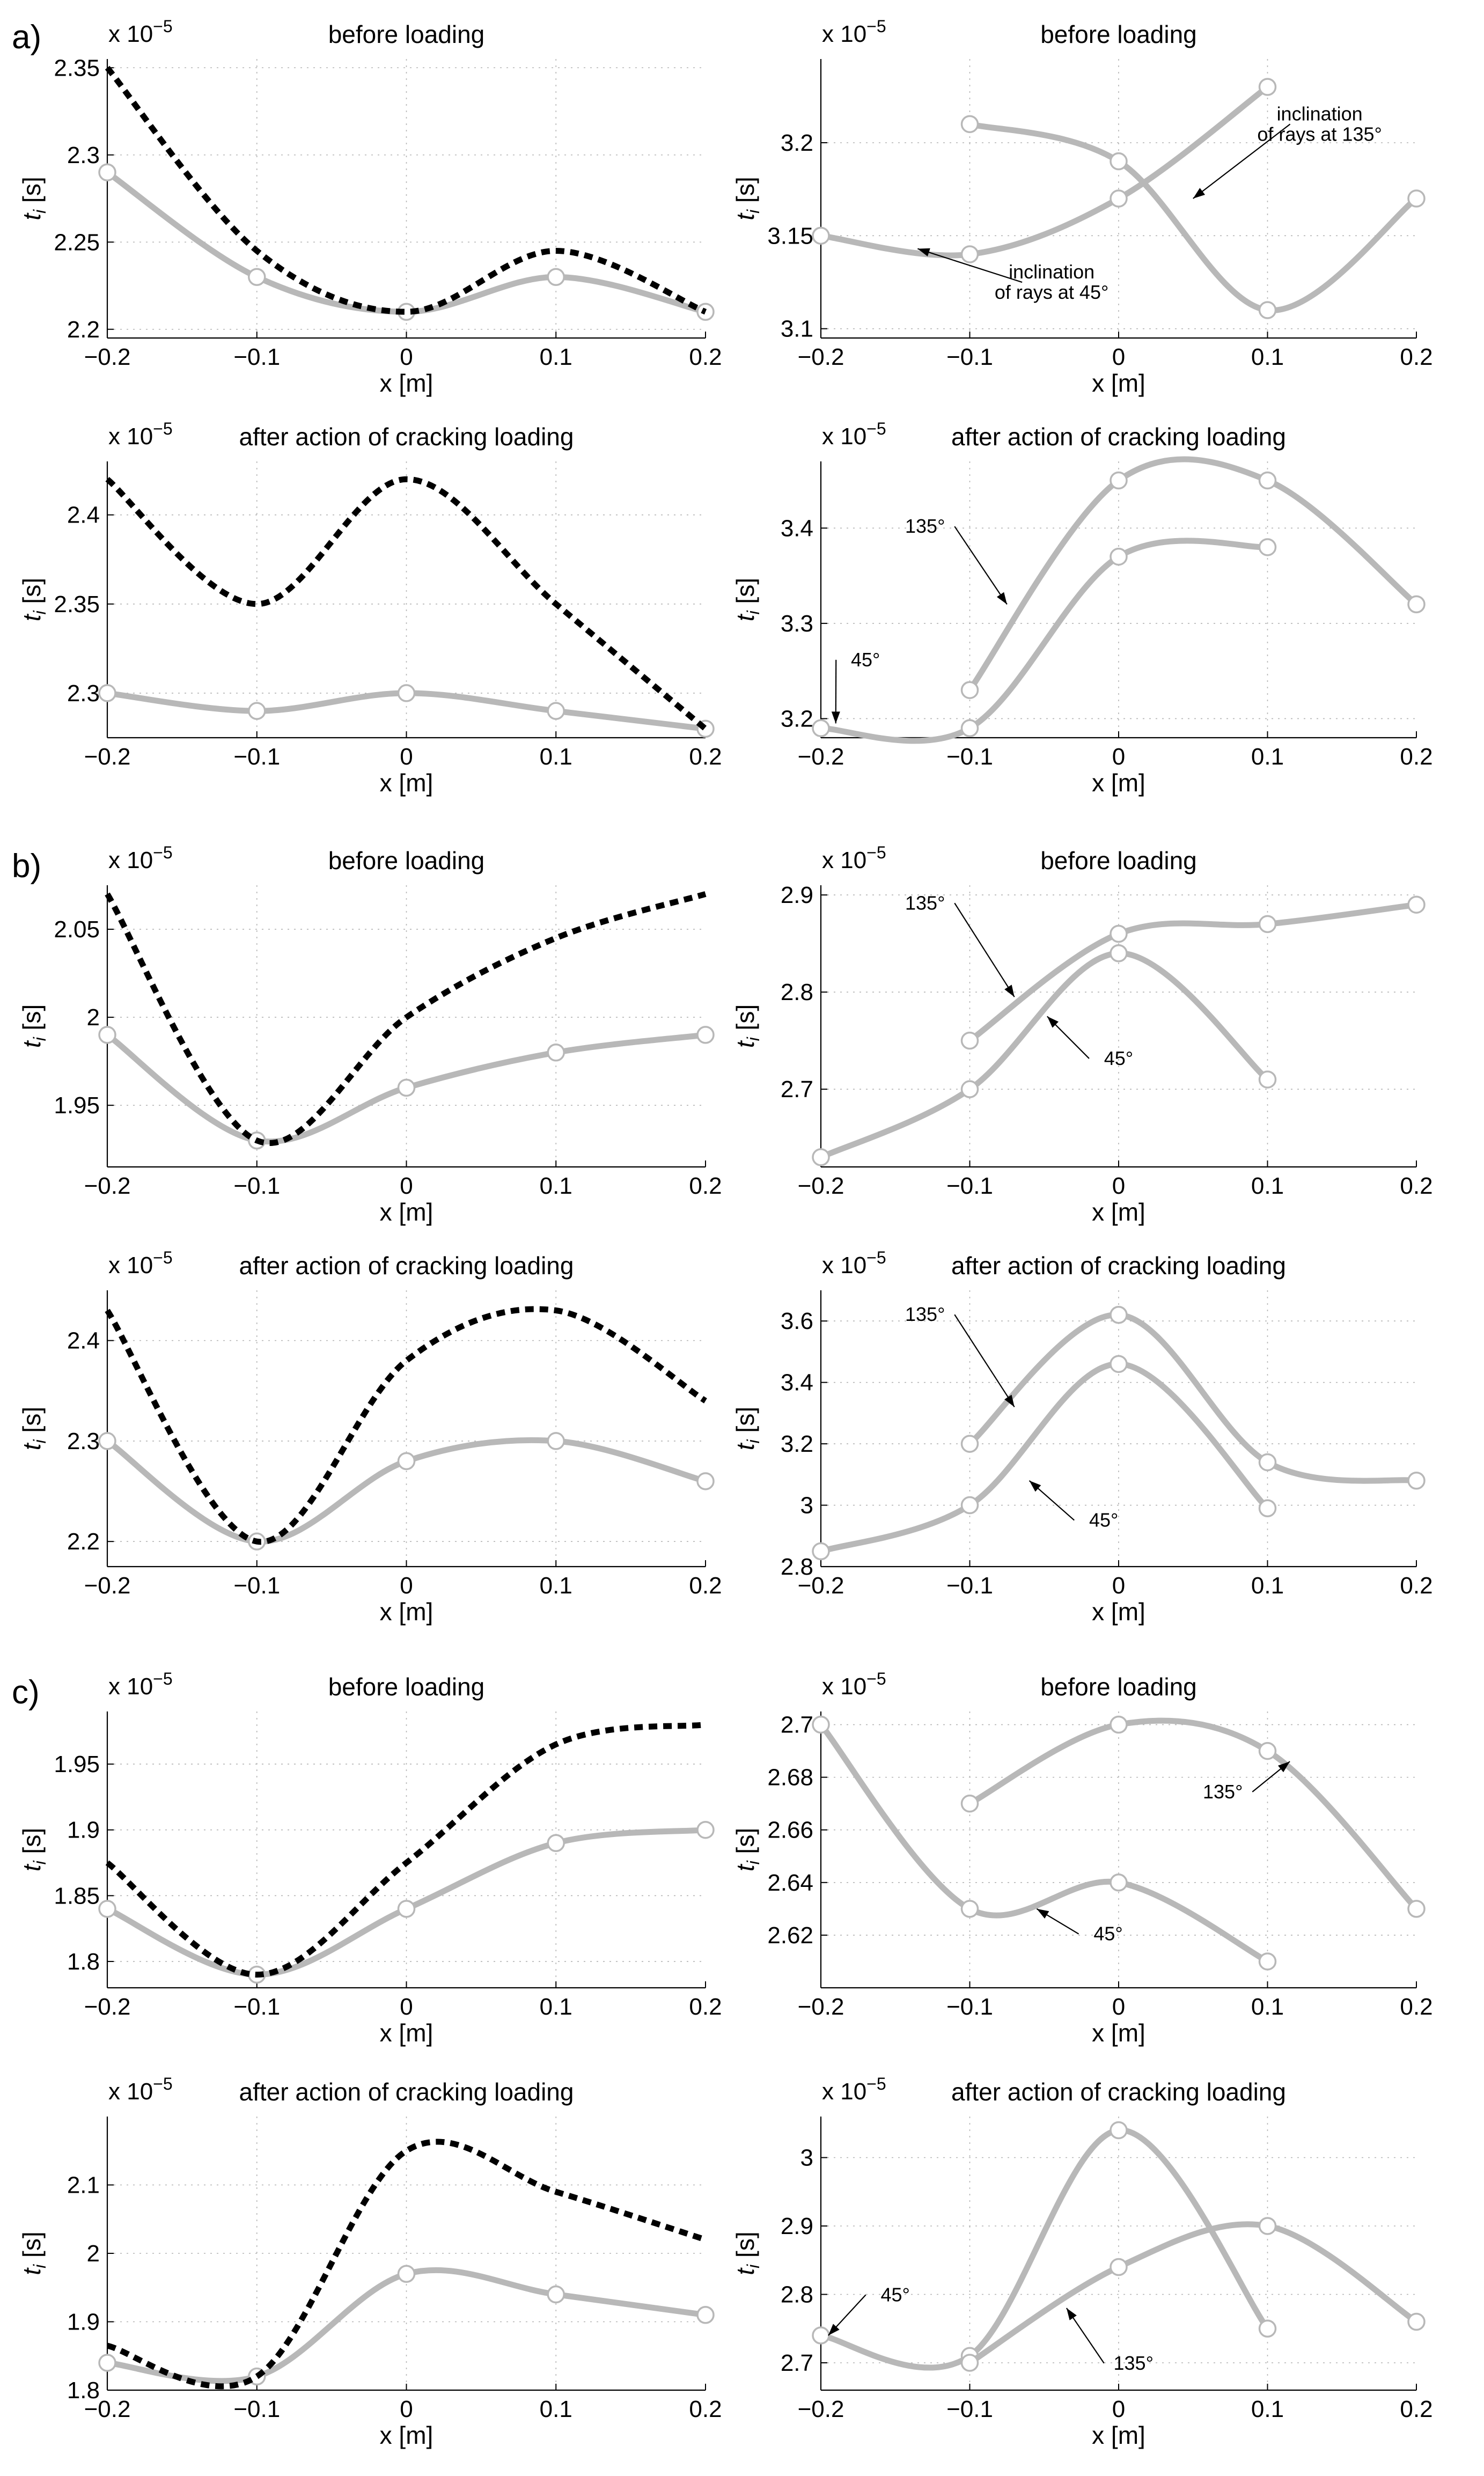 This screenshot has width=1484, height=2476. Describe the element at coordinates (854, 2089) in the screenshot. I see `chart-c-right-after-exponent: x 10−5` at that location.